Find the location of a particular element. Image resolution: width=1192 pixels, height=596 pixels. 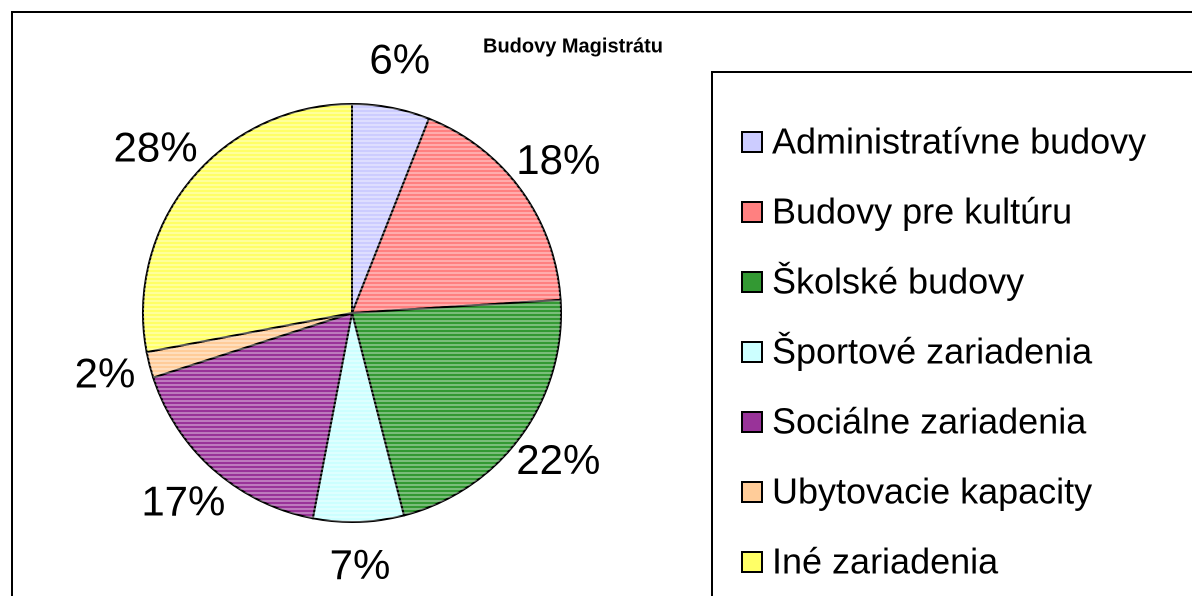

legend-label: Ubytovacie kapacity is located at coordinates (932, 491).